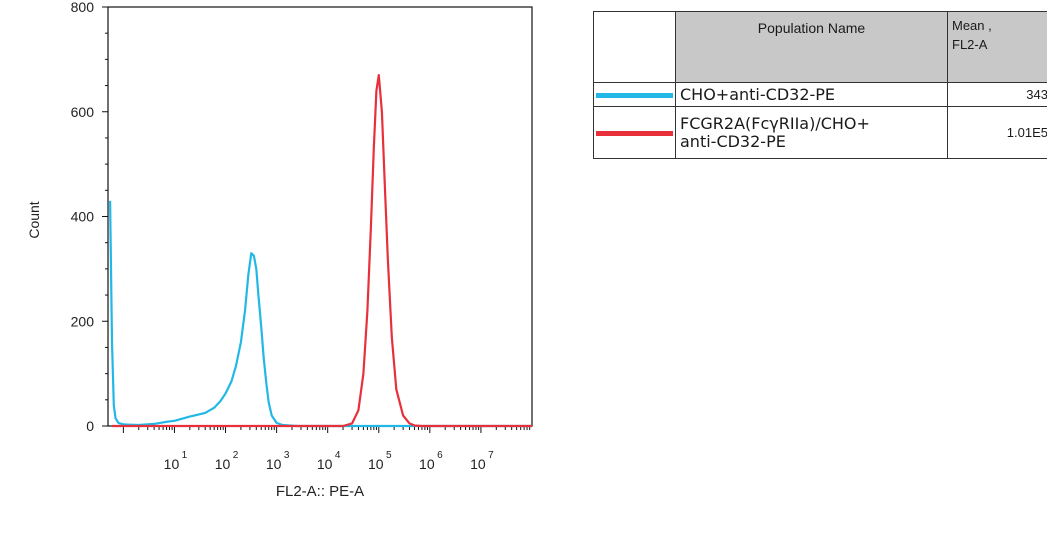  I want to click on x-tick-exponent: 3, so click(287, 455).